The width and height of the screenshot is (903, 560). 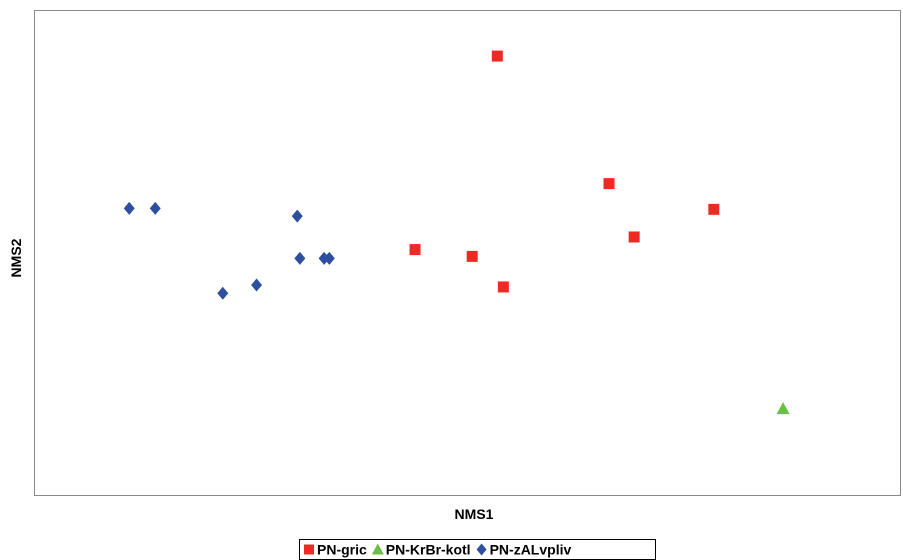 I want to click on legend-label-1: PN-KrBr-kotl, so click(x=428, y=550).